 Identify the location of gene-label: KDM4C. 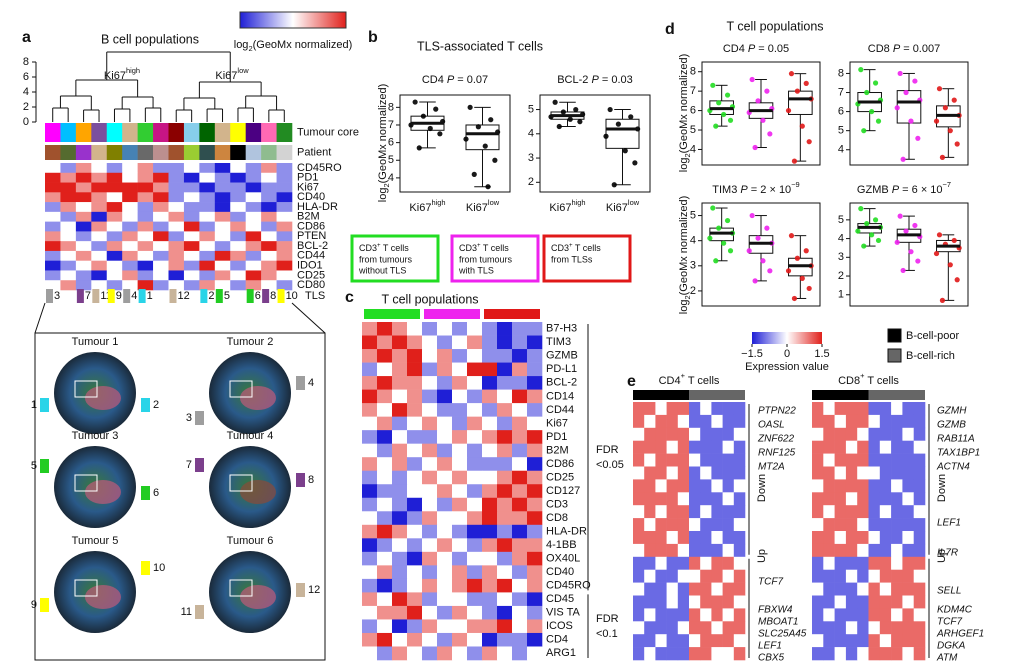
(955, 610).